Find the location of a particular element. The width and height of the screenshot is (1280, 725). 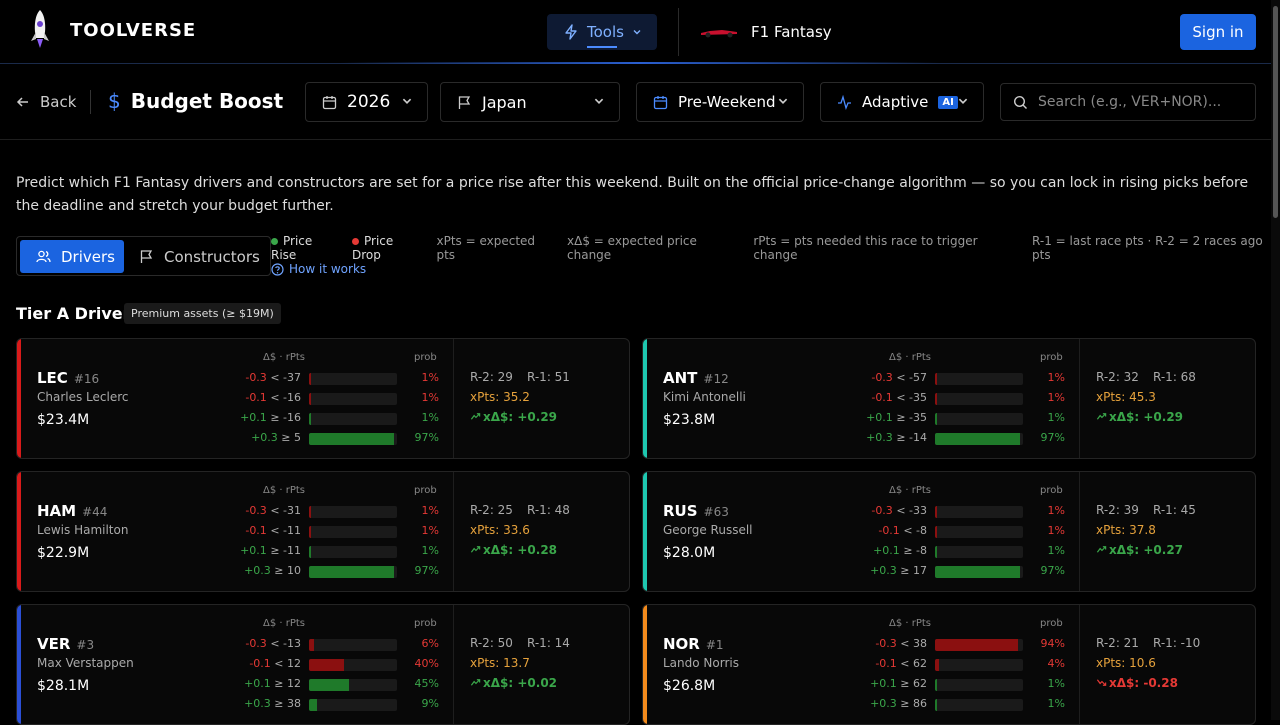

prob-value: 6% is located at coordinates (430, 643).